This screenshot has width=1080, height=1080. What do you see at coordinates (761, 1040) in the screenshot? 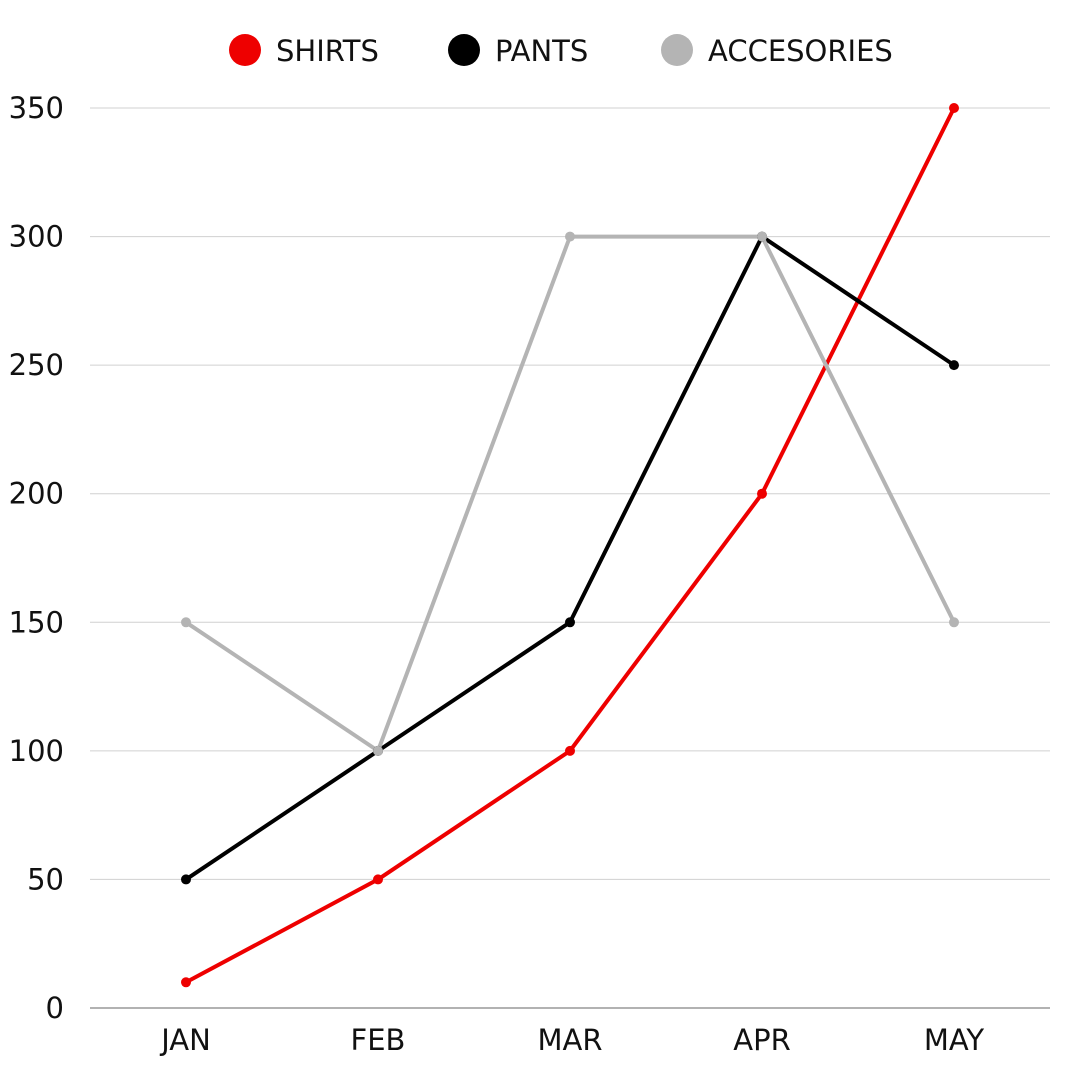
I see `x-tick-label-apr: APR` at bounding box center [761, 1040].